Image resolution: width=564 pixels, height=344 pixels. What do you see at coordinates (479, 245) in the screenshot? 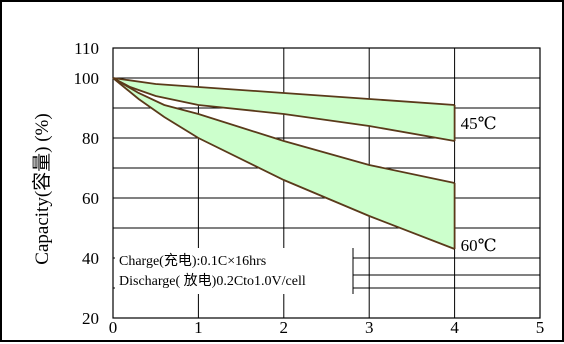
I see `series-label: 60℃` at bounding box center [479, 245].